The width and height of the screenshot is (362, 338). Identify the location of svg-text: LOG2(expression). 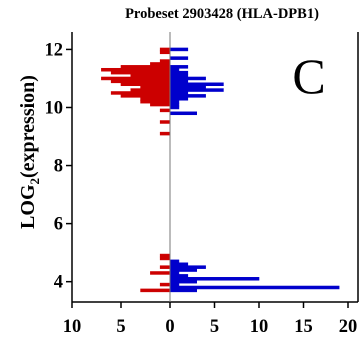
(29, 152).